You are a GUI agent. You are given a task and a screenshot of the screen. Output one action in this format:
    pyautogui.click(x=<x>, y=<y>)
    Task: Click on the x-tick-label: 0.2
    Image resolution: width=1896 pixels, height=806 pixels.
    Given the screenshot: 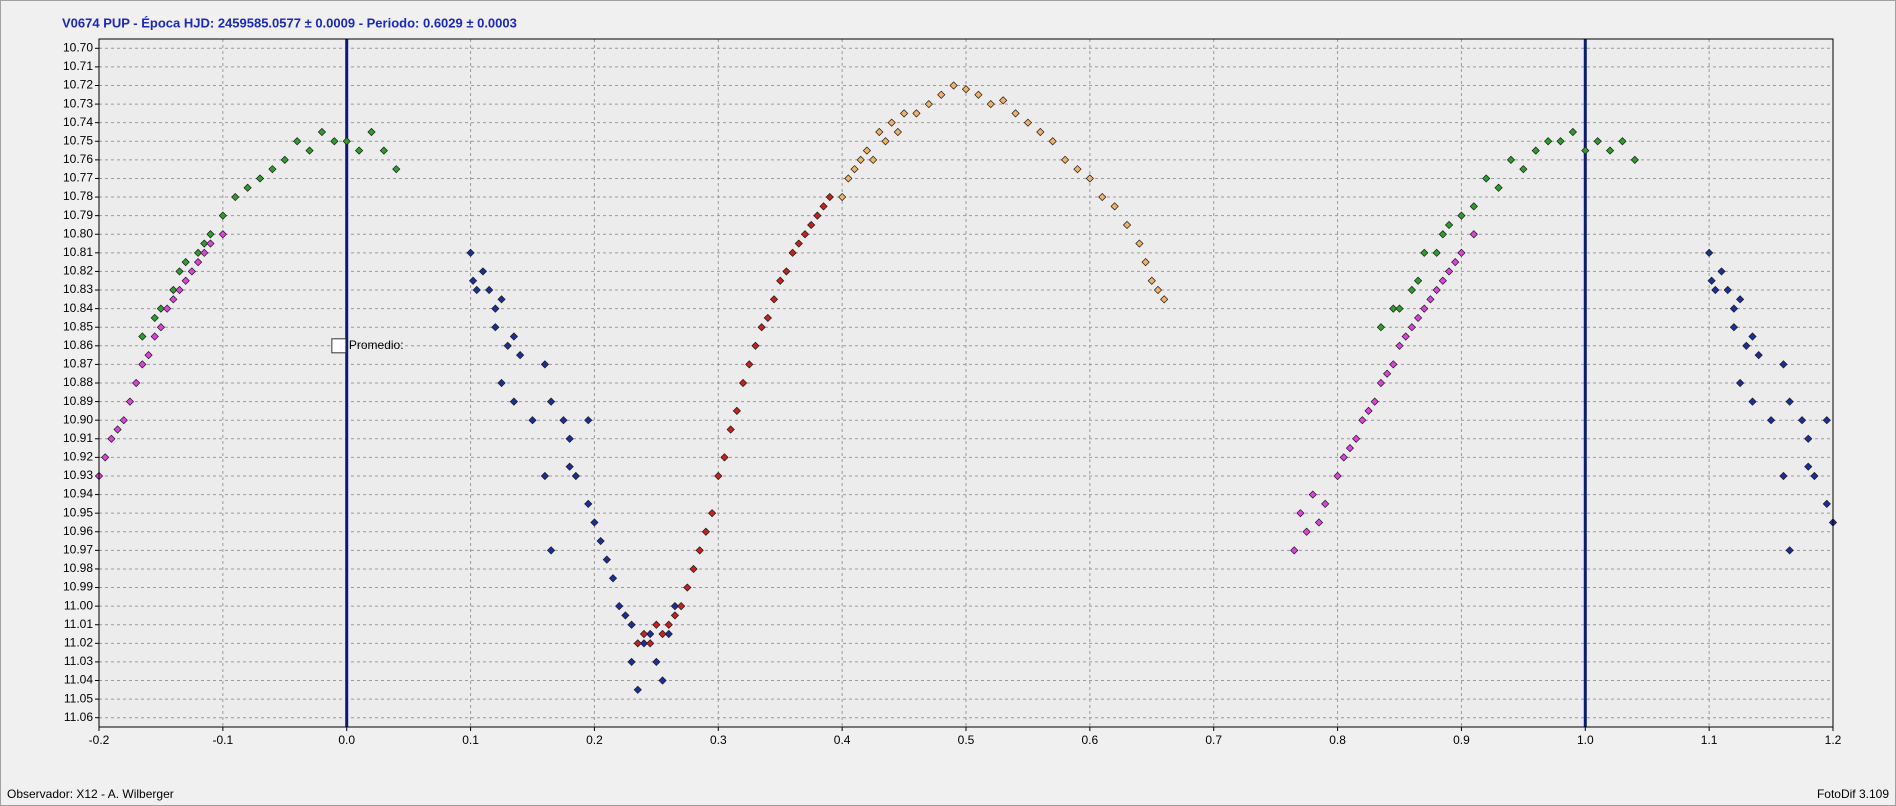 What is the action you would take?
    pyautogui.click(x=594, y=740)
    